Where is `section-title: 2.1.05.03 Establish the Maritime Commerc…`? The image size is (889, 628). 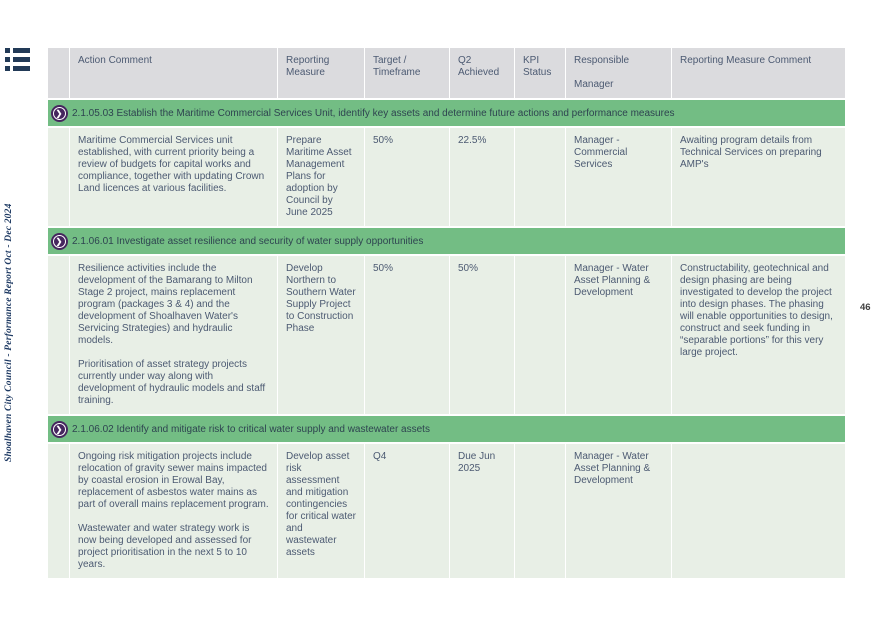
section-title: 2.1.05.03 Establish the Maritime Commerc… is located at coordinates (373, 113).